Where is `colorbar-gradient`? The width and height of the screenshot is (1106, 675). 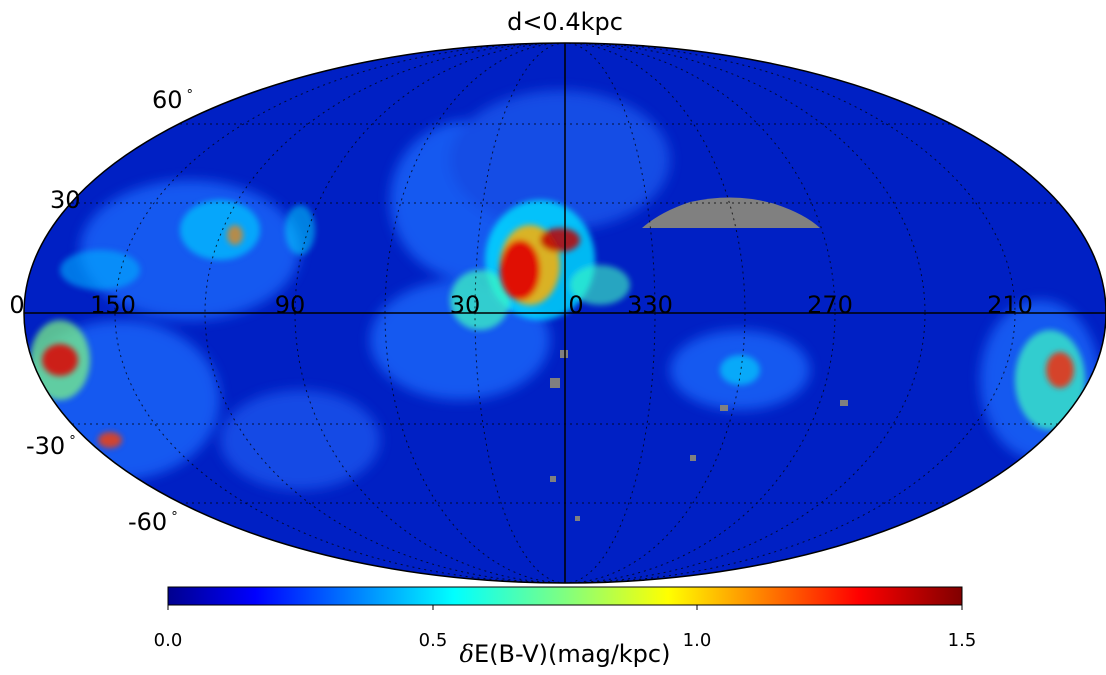 colorbar-gradient is located at coordinates (565, 596).